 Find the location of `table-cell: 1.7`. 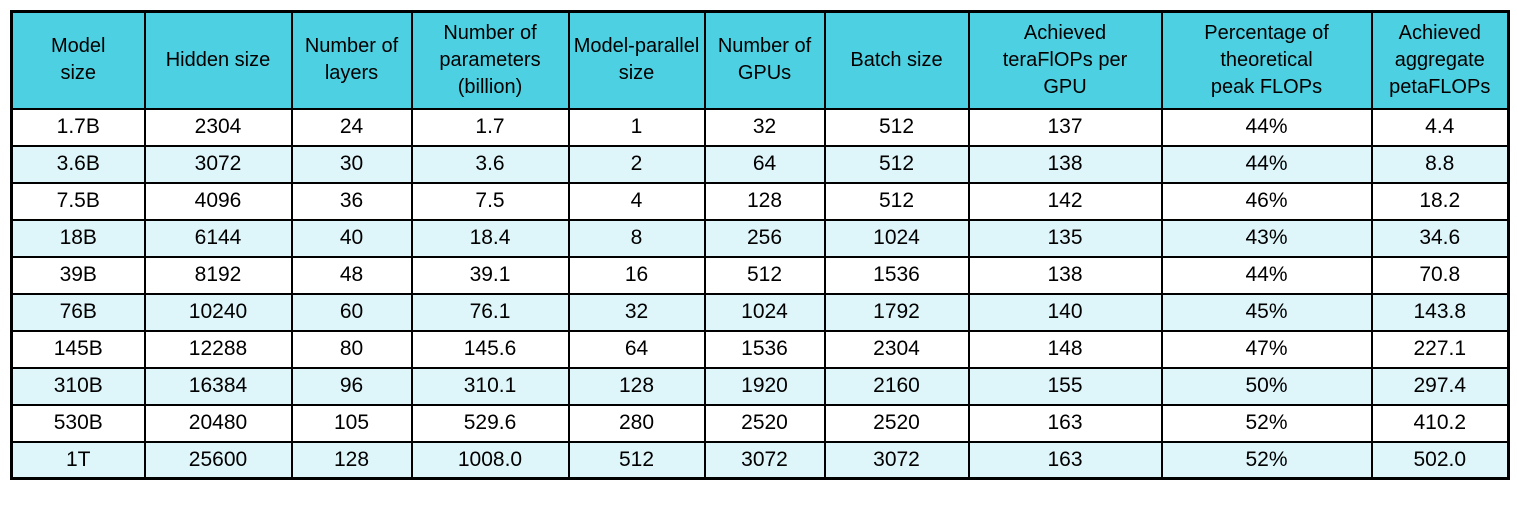

table-cell: 1.7 is located at coordinates (490, 127).